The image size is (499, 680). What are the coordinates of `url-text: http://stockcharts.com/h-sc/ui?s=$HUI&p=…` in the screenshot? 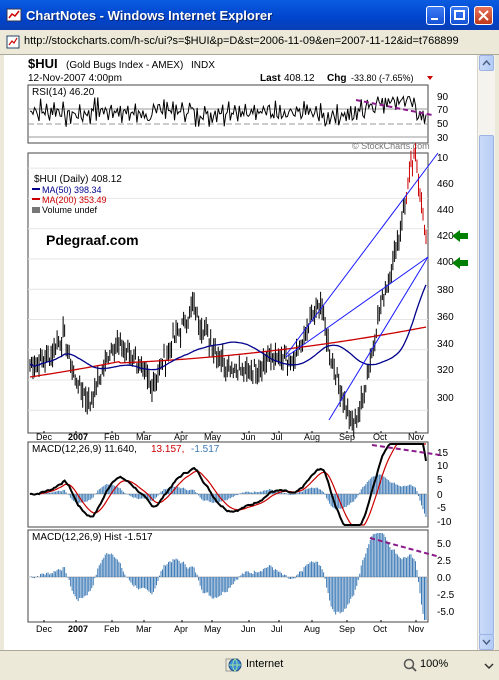 It's located at (241, 41).